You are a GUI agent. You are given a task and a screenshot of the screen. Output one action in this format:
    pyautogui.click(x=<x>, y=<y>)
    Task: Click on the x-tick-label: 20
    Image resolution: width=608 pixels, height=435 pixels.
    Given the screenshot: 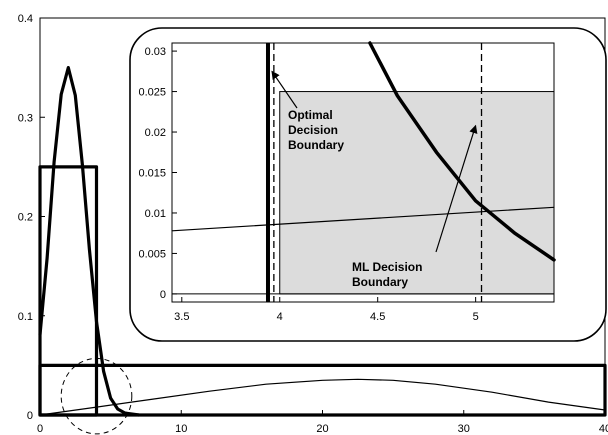 What is the action you would take?
    pyautogui.click(x=322, y=429)
    